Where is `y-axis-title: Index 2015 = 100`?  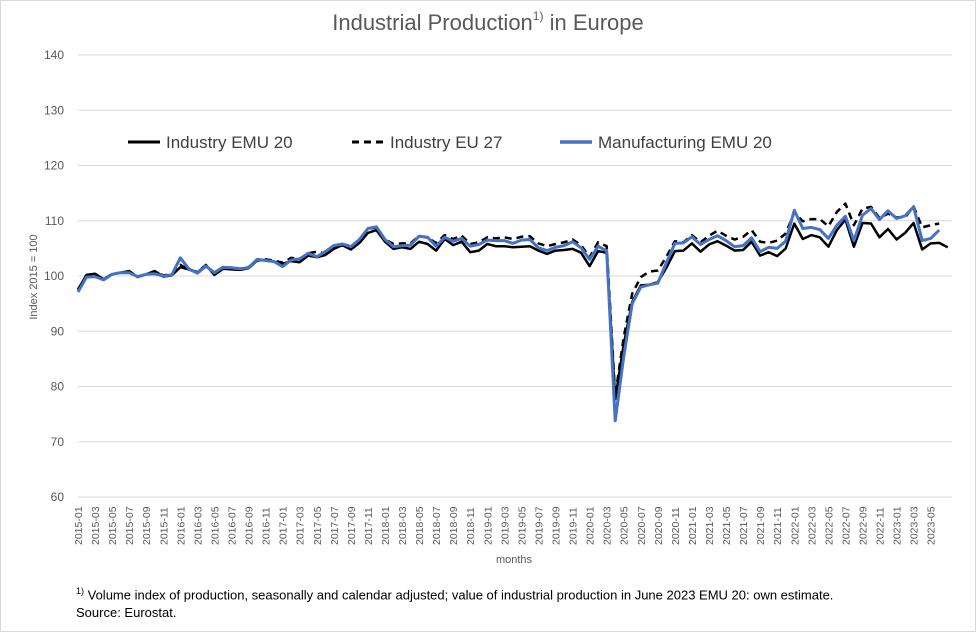 y-axis-title: Index 2015 = 100 is located at coordinates (34, 276).